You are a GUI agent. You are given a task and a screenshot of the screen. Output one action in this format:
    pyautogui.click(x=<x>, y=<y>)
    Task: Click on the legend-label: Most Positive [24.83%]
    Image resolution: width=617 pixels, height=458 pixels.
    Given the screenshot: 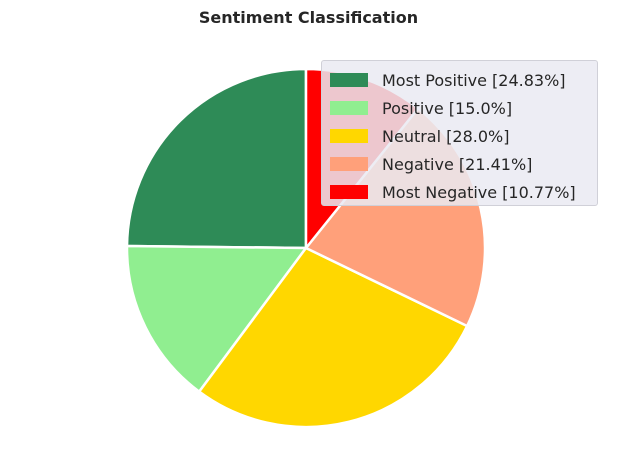 What is the action you would take?
    pyautogui.click(x=474, y=80)
    